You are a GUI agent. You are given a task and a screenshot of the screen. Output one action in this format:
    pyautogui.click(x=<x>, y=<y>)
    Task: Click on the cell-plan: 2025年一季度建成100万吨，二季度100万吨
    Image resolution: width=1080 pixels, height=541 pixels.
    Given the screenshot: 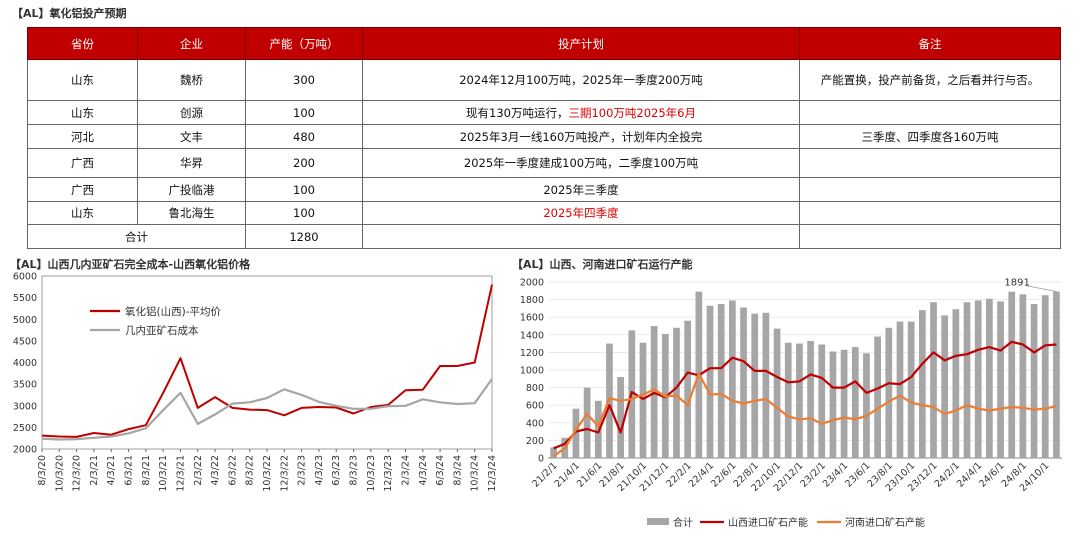 What is the action you would take?
    pyautogui.click(x=581, y=163)
    